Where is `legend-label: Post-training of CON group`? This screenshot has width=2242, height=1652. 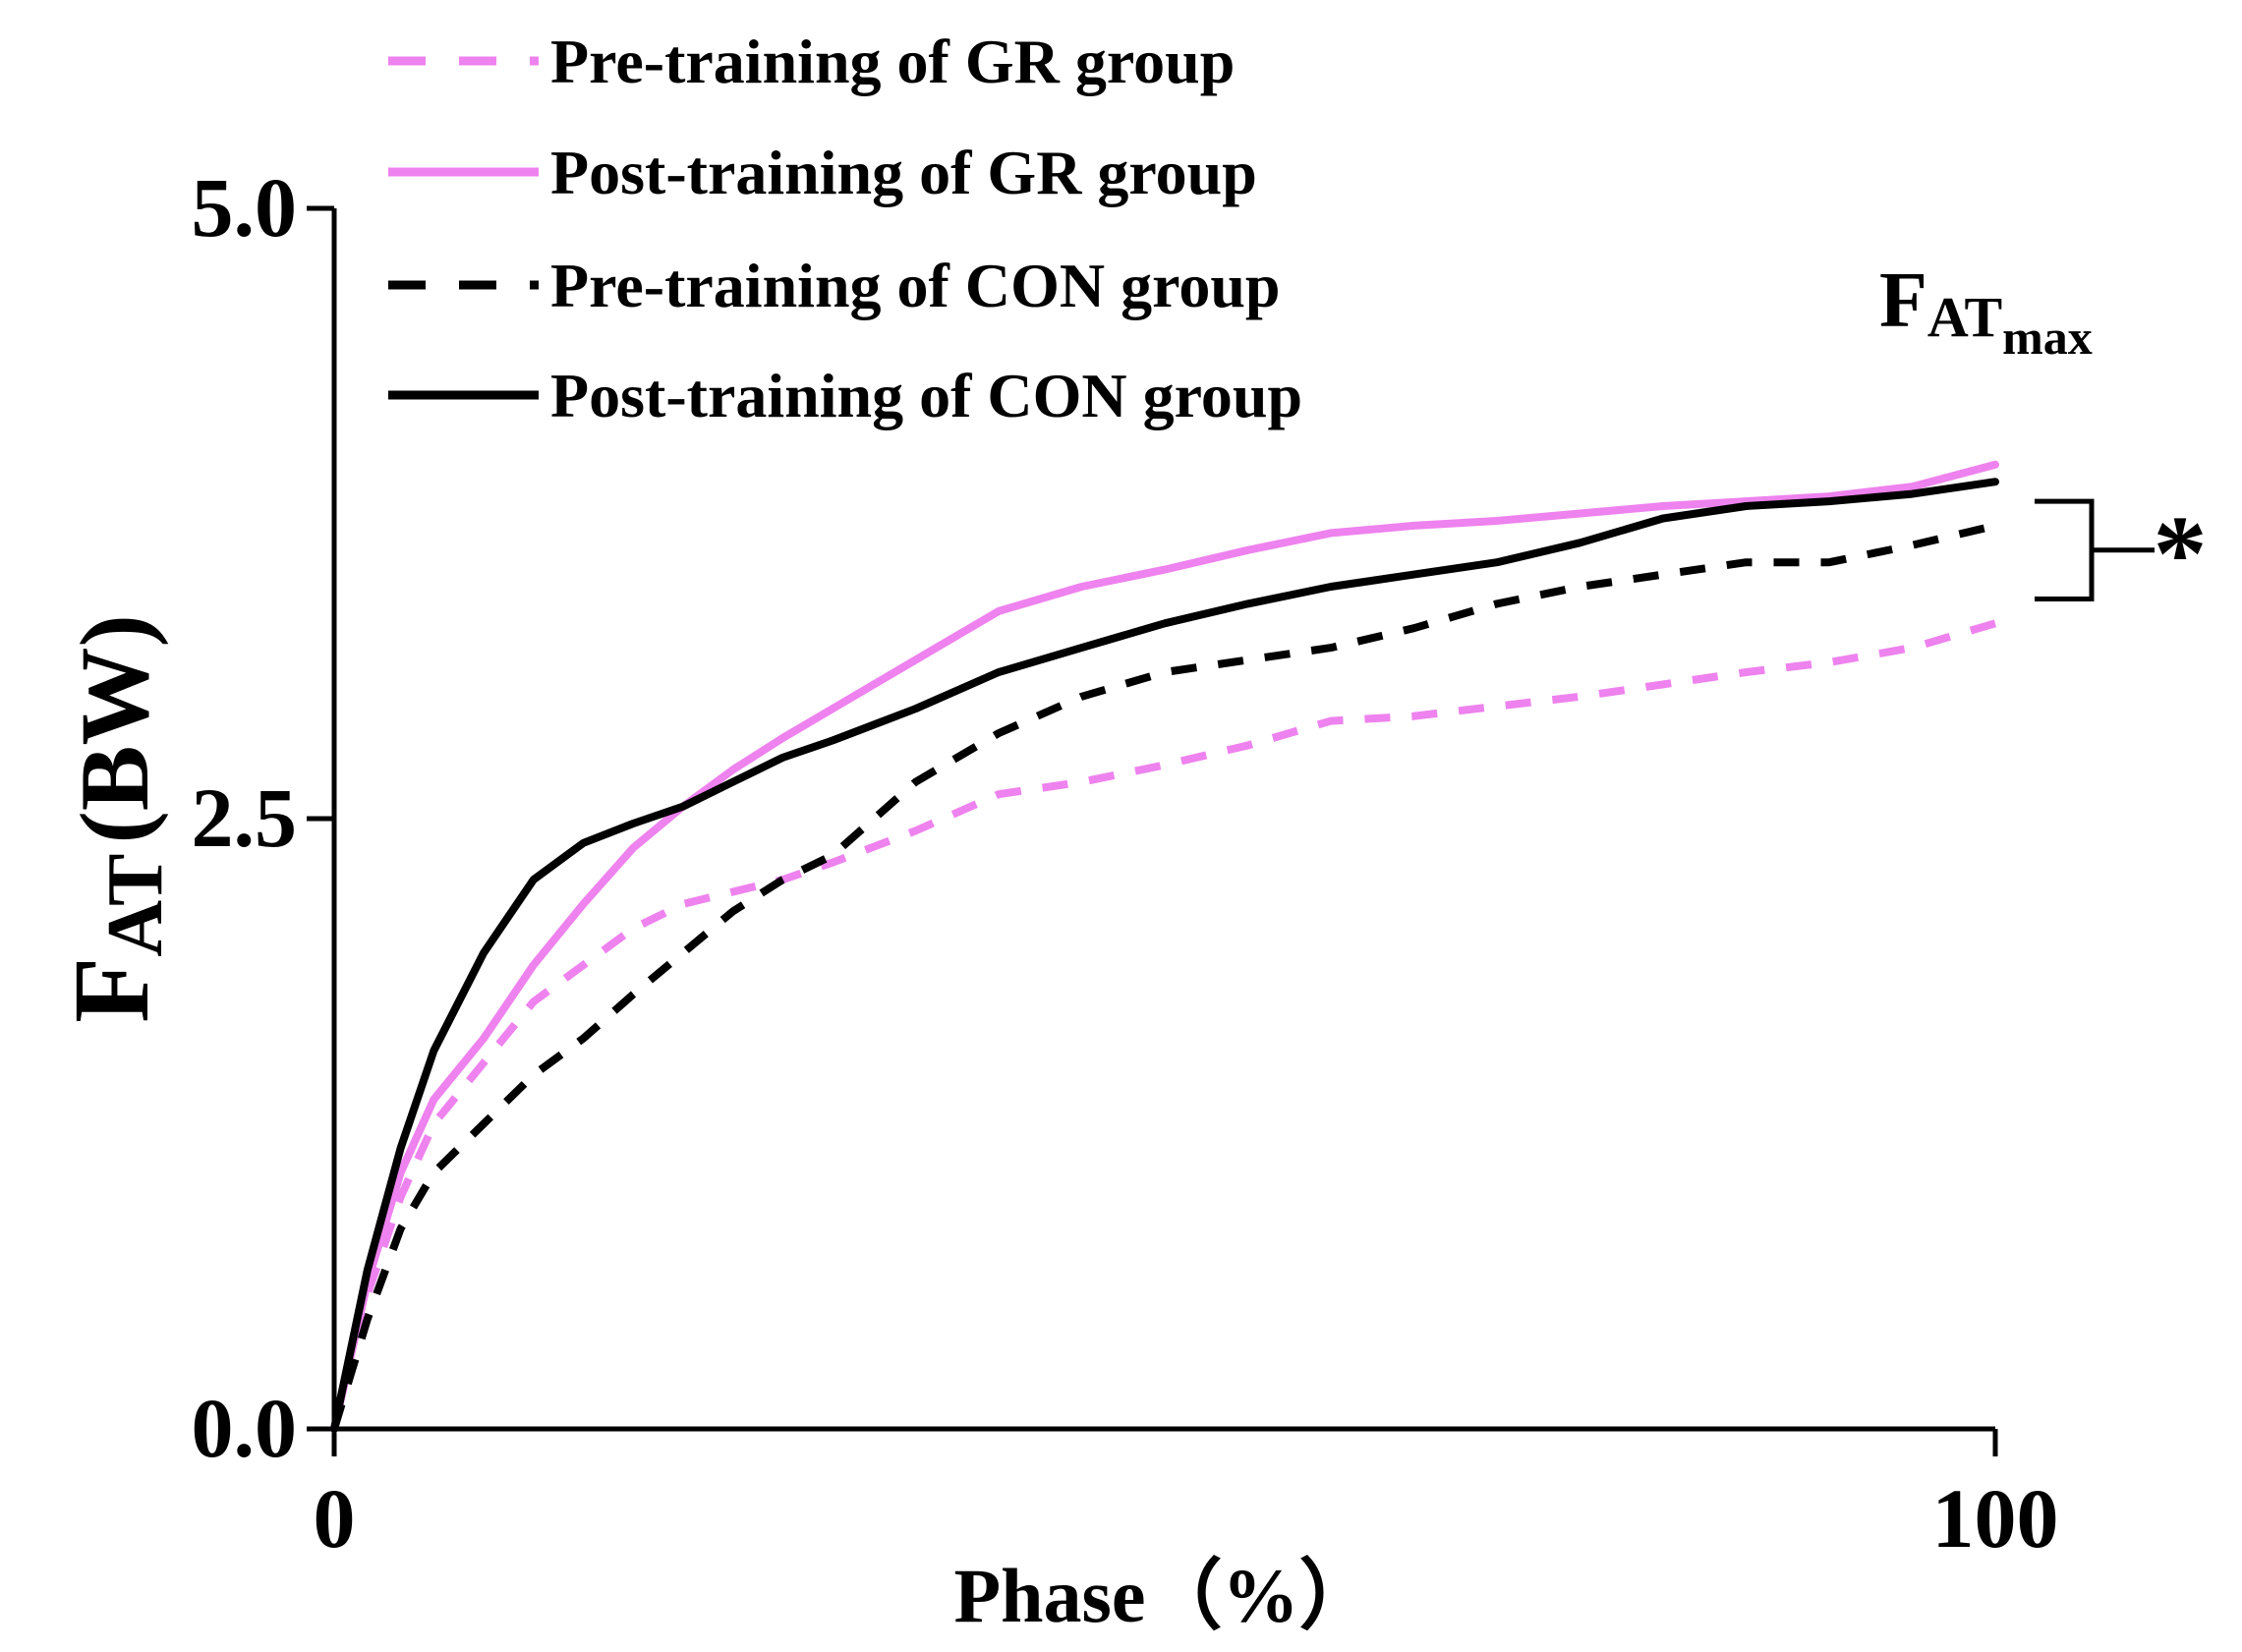
legend-label: Post-training of CON group is located at coordinates (926, 396).